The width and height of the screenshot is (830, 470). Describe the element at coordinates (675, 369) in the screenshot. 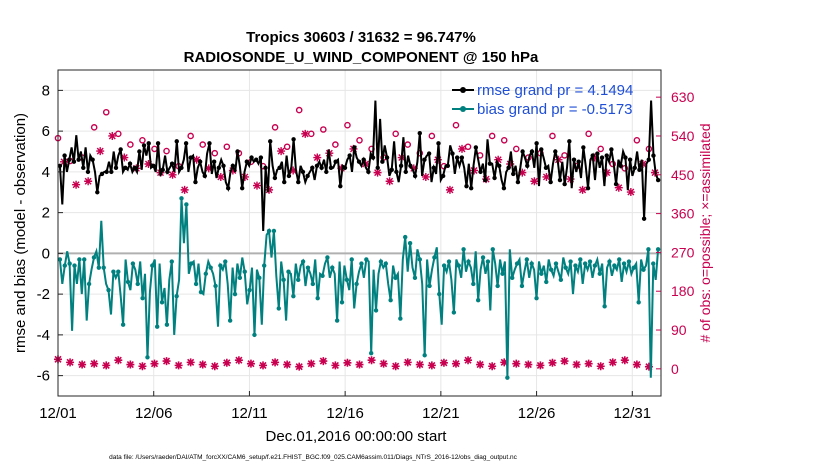

I see `y2-tick-label: 0` at that location.